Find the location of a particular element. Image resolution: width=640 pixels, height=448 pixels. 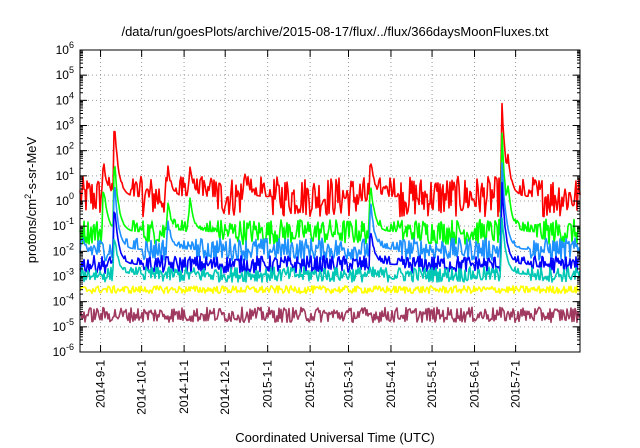

x-tick-label: 2014-12-1 is located at coordinates (225, 387).